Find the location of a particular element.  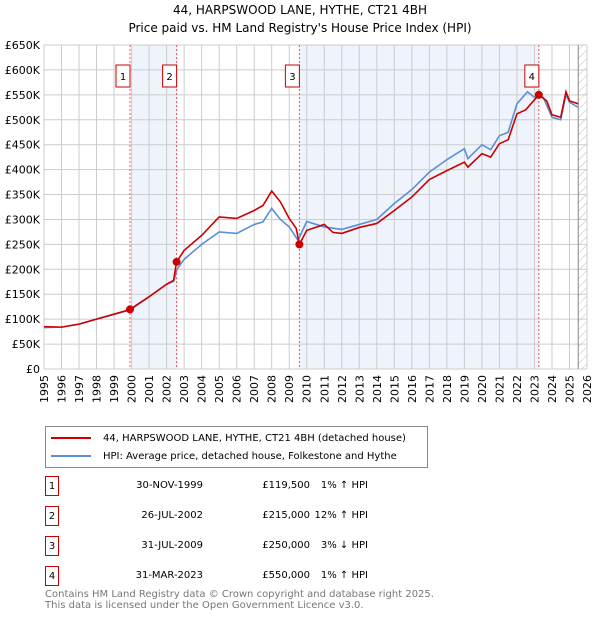

x-tick-label: 2021 is located at coordinates (499, 389).